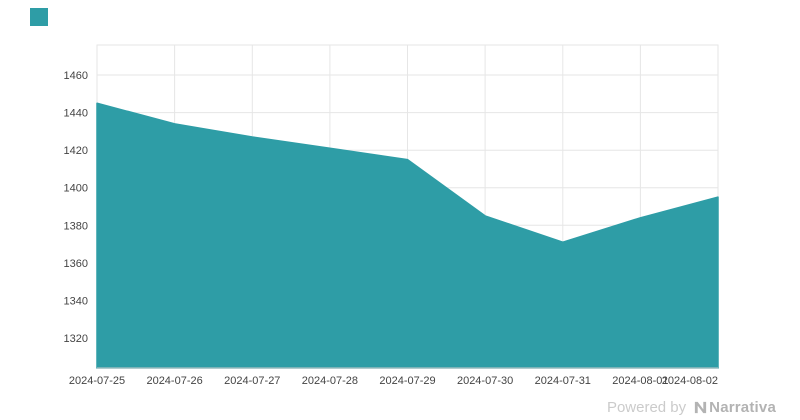 This screenshot has width=800, height=420. Describe the element at coordinates (691, 407) in the screenshot. I see `powered-by: Powered by Narrativa` at that location.